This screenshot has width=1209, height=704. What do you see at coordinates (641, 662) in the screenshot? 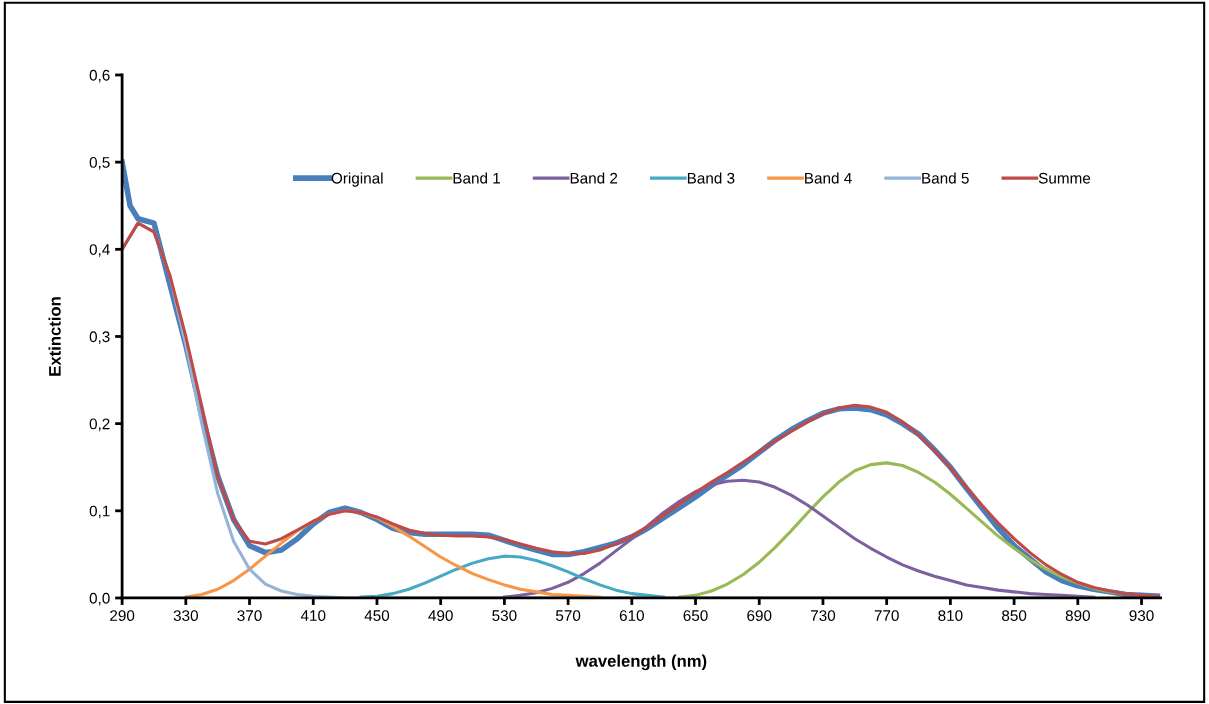
I see `x-axis-title: wavelength (nm)` at bounding box center [641, 662].